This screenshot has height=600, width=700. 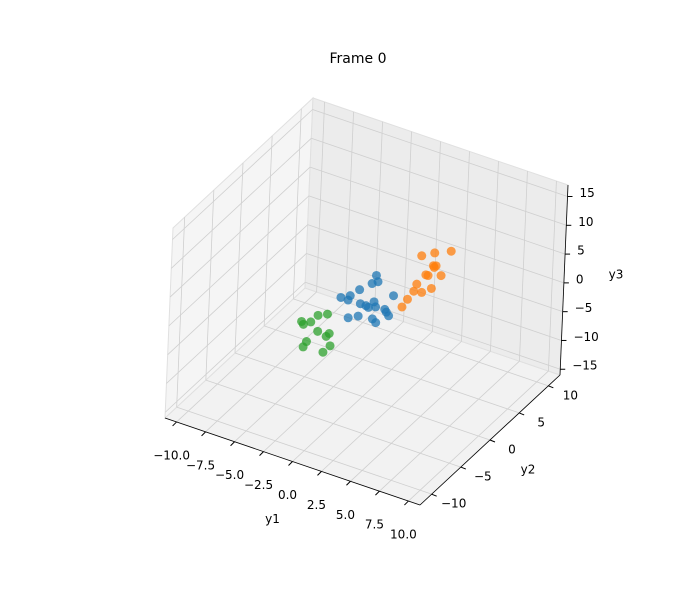 What do you see at coordinates (528, 470) in the screenshot?
I see `y-axis-label: y2` at bounding box center [528, 470].